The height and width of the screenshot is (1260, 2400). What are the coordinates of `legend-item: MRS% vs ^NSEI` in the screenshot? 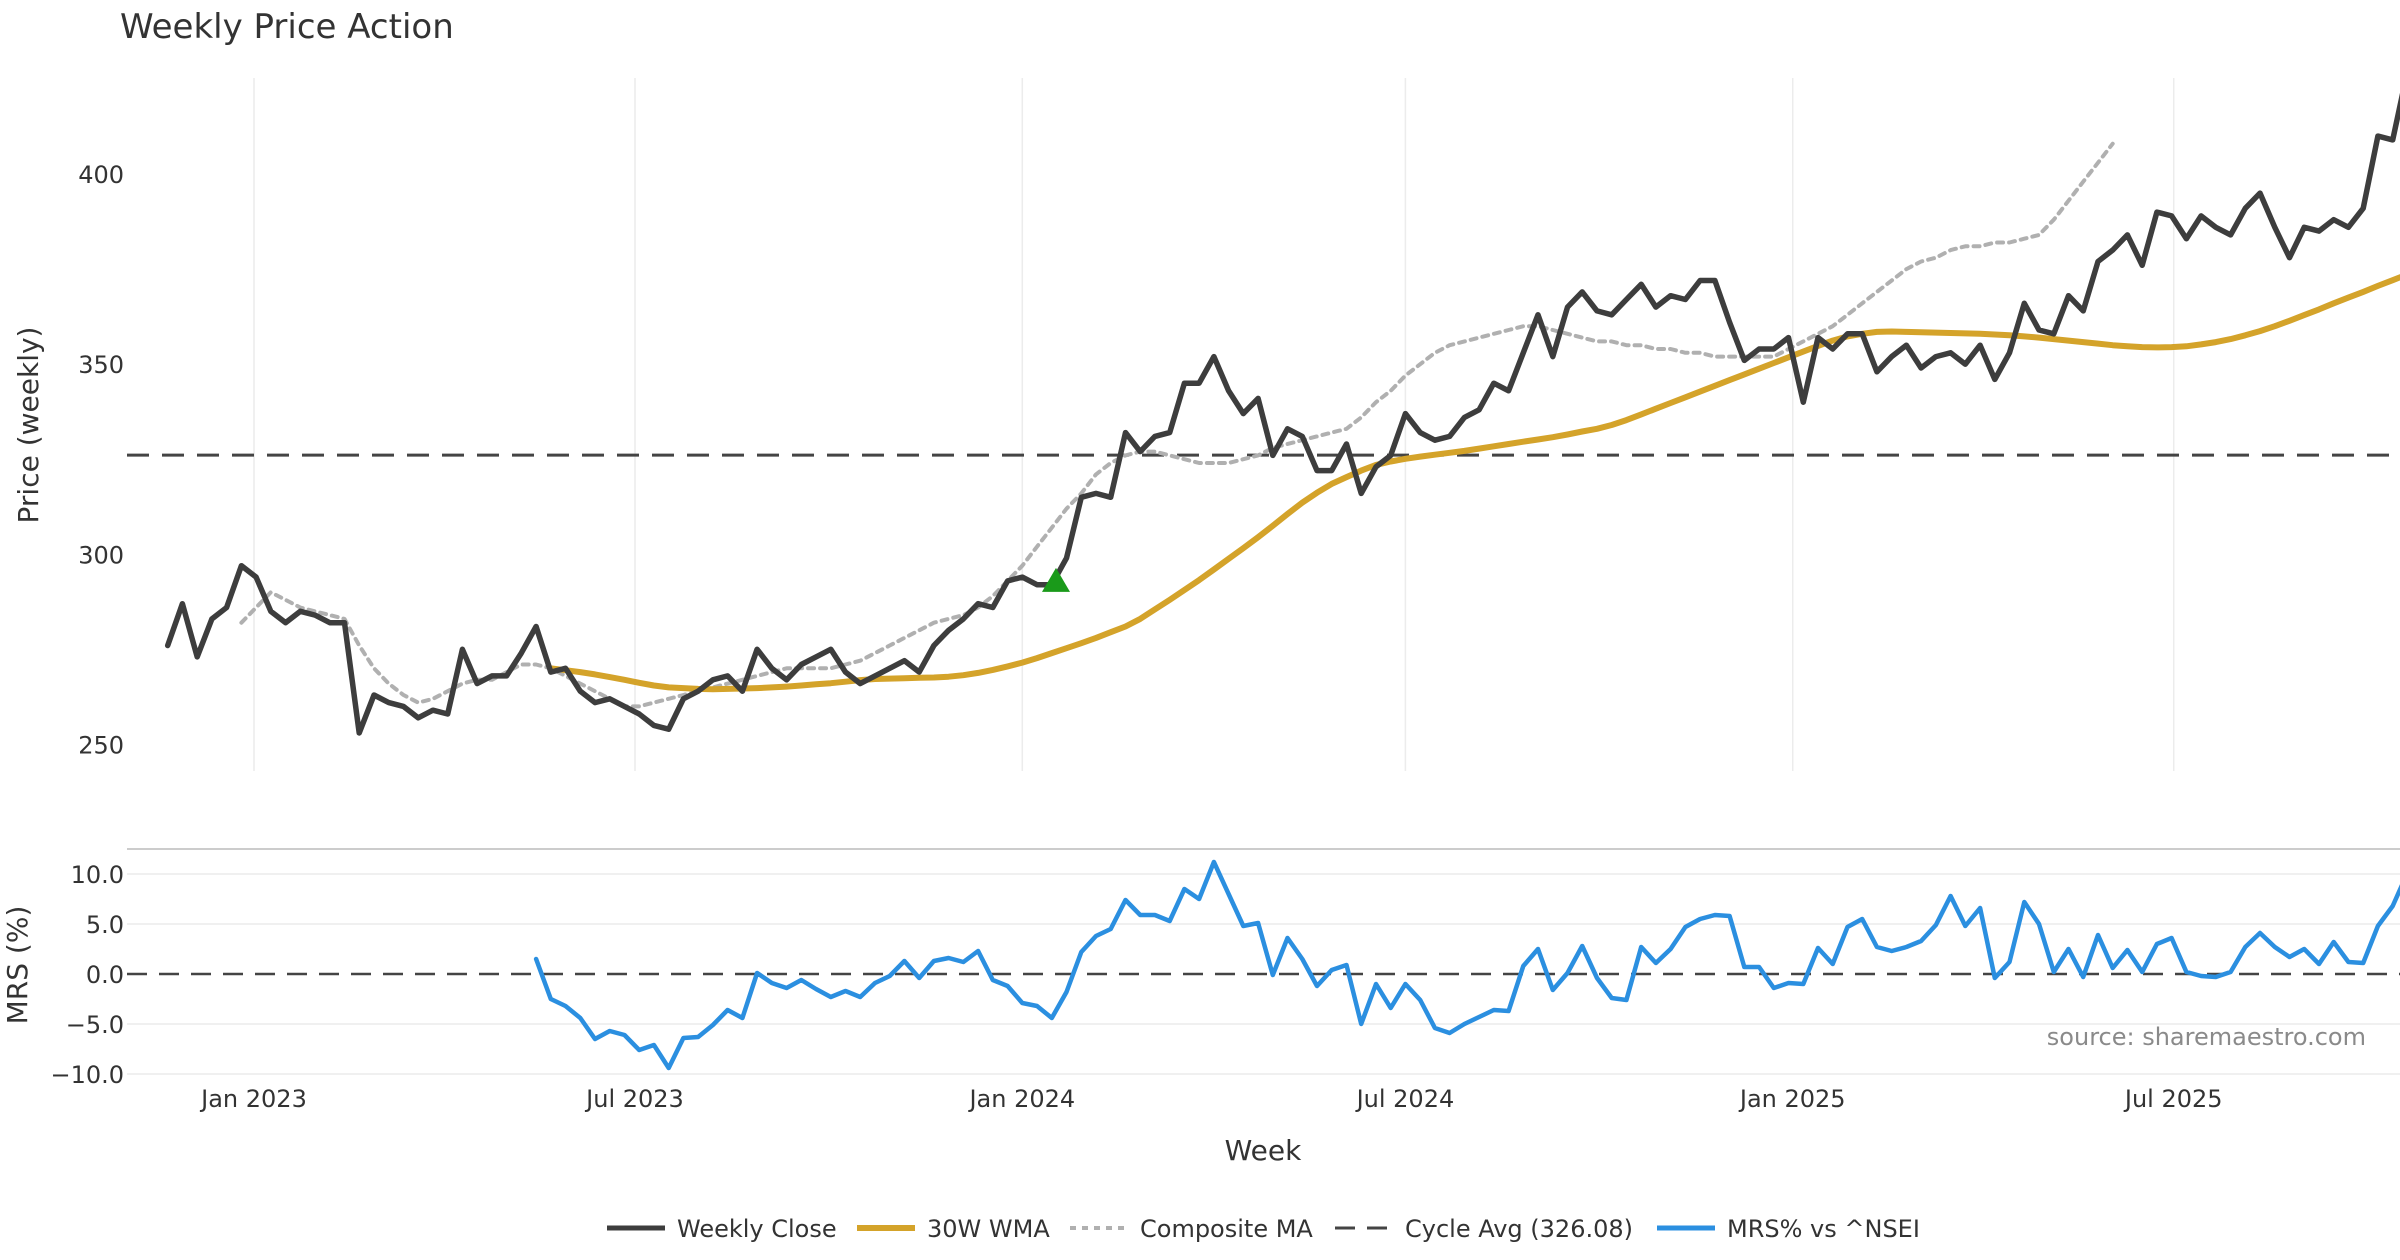 It's located at (1788, 1229).